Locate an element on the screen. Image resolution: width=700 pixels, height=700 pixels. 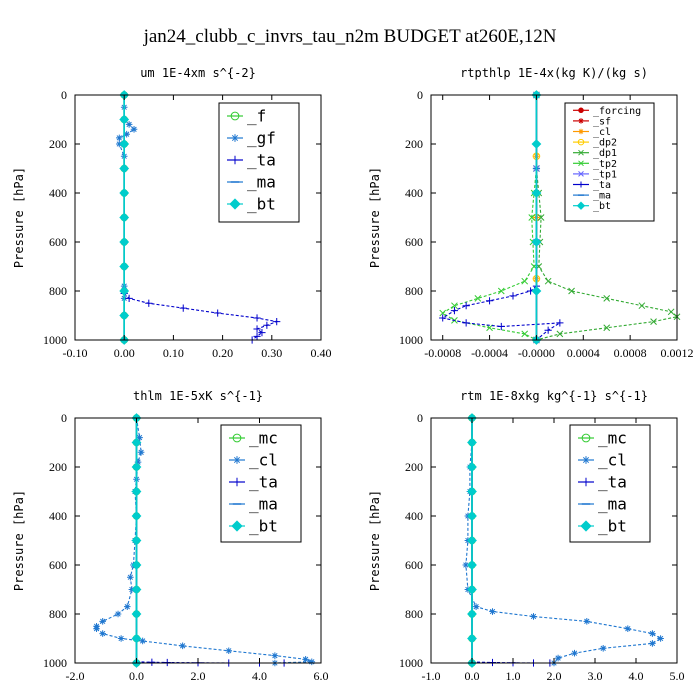
legend-item: _dp2 is located at coordinates (595, 143).